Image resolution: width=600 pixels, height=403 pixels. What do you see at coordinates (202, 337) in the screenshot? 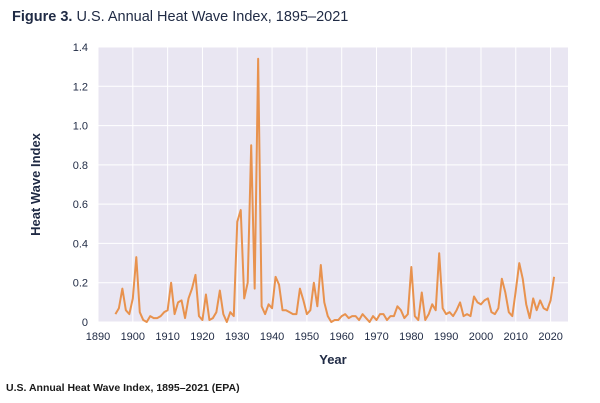
I see `x-tick-label: 1920` at bounding box center [202, 337].